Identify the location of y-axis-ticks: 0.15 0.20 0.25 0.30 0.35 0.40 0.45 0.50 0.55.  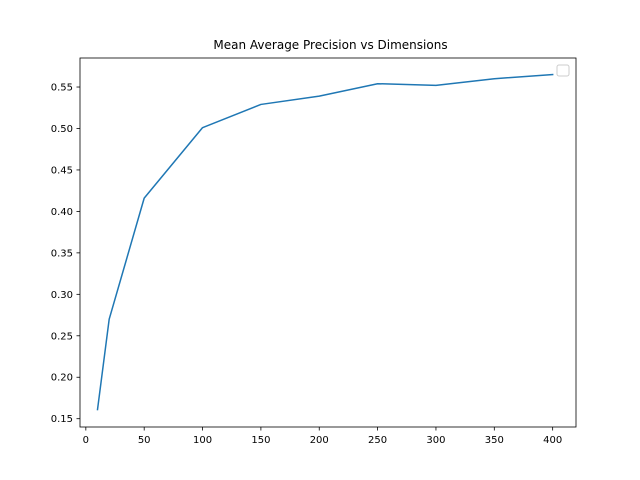
(65, 254).